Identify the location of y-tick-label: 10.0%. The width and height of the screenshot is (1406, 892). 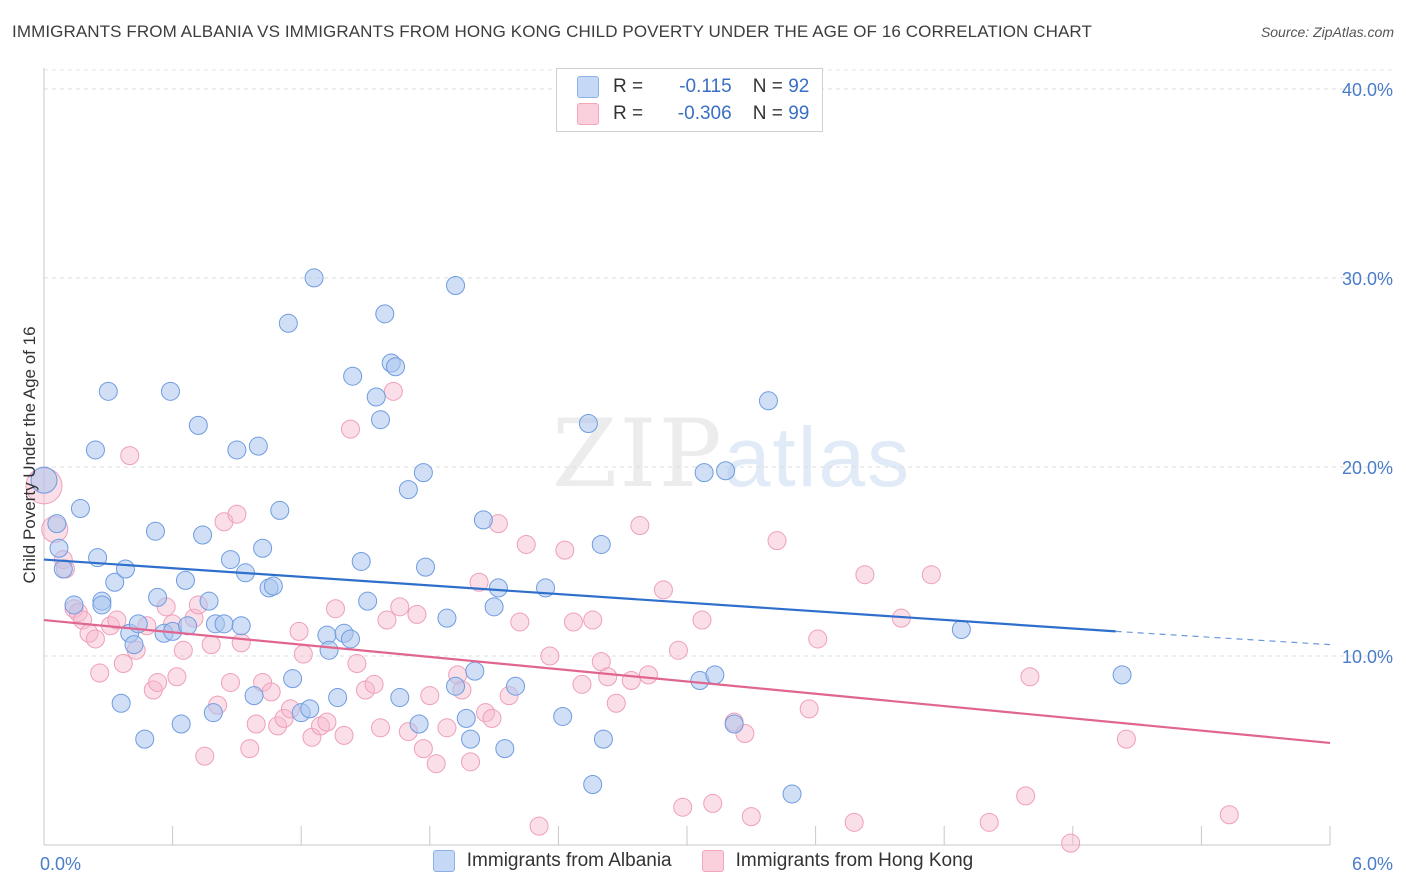
(1367, 657).